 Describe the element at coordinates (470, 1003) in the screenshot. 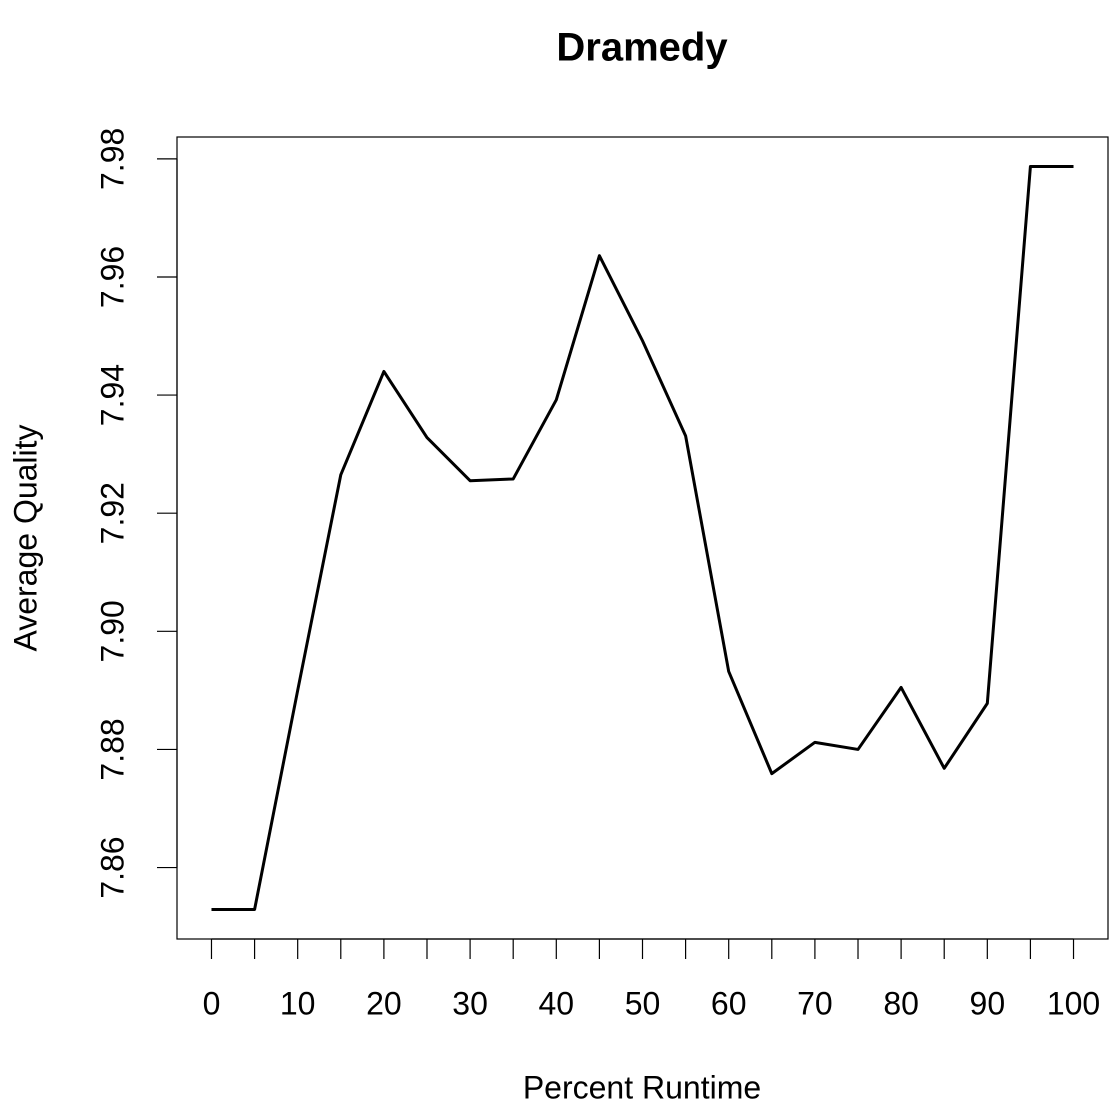

I see `x-tick-label: 30` at that location.